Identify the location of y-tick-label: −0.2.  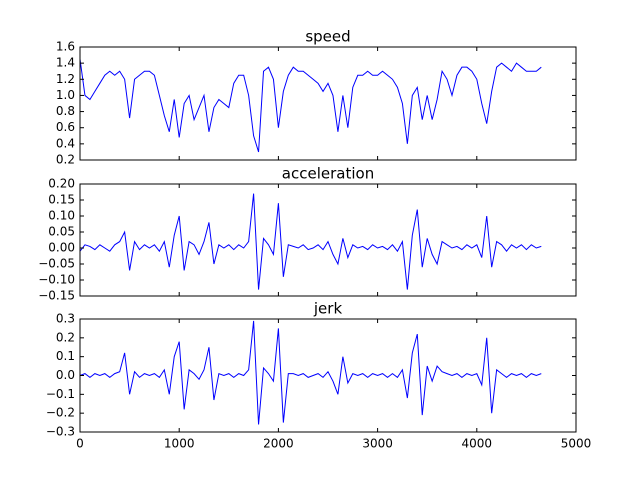
(60, 413).